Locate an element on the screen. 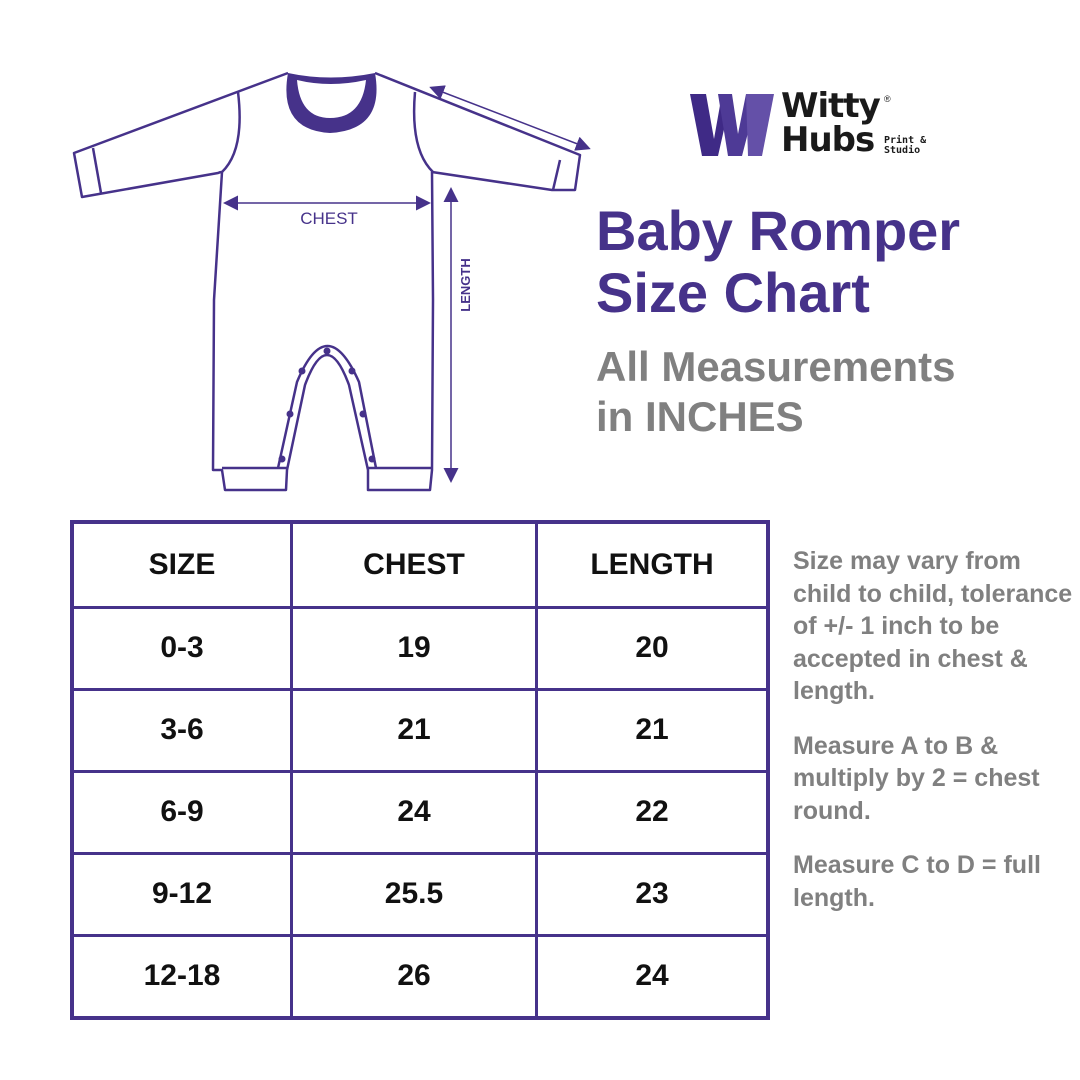  table-row: 0-3 19 20 is located at coordinates (420, 648).